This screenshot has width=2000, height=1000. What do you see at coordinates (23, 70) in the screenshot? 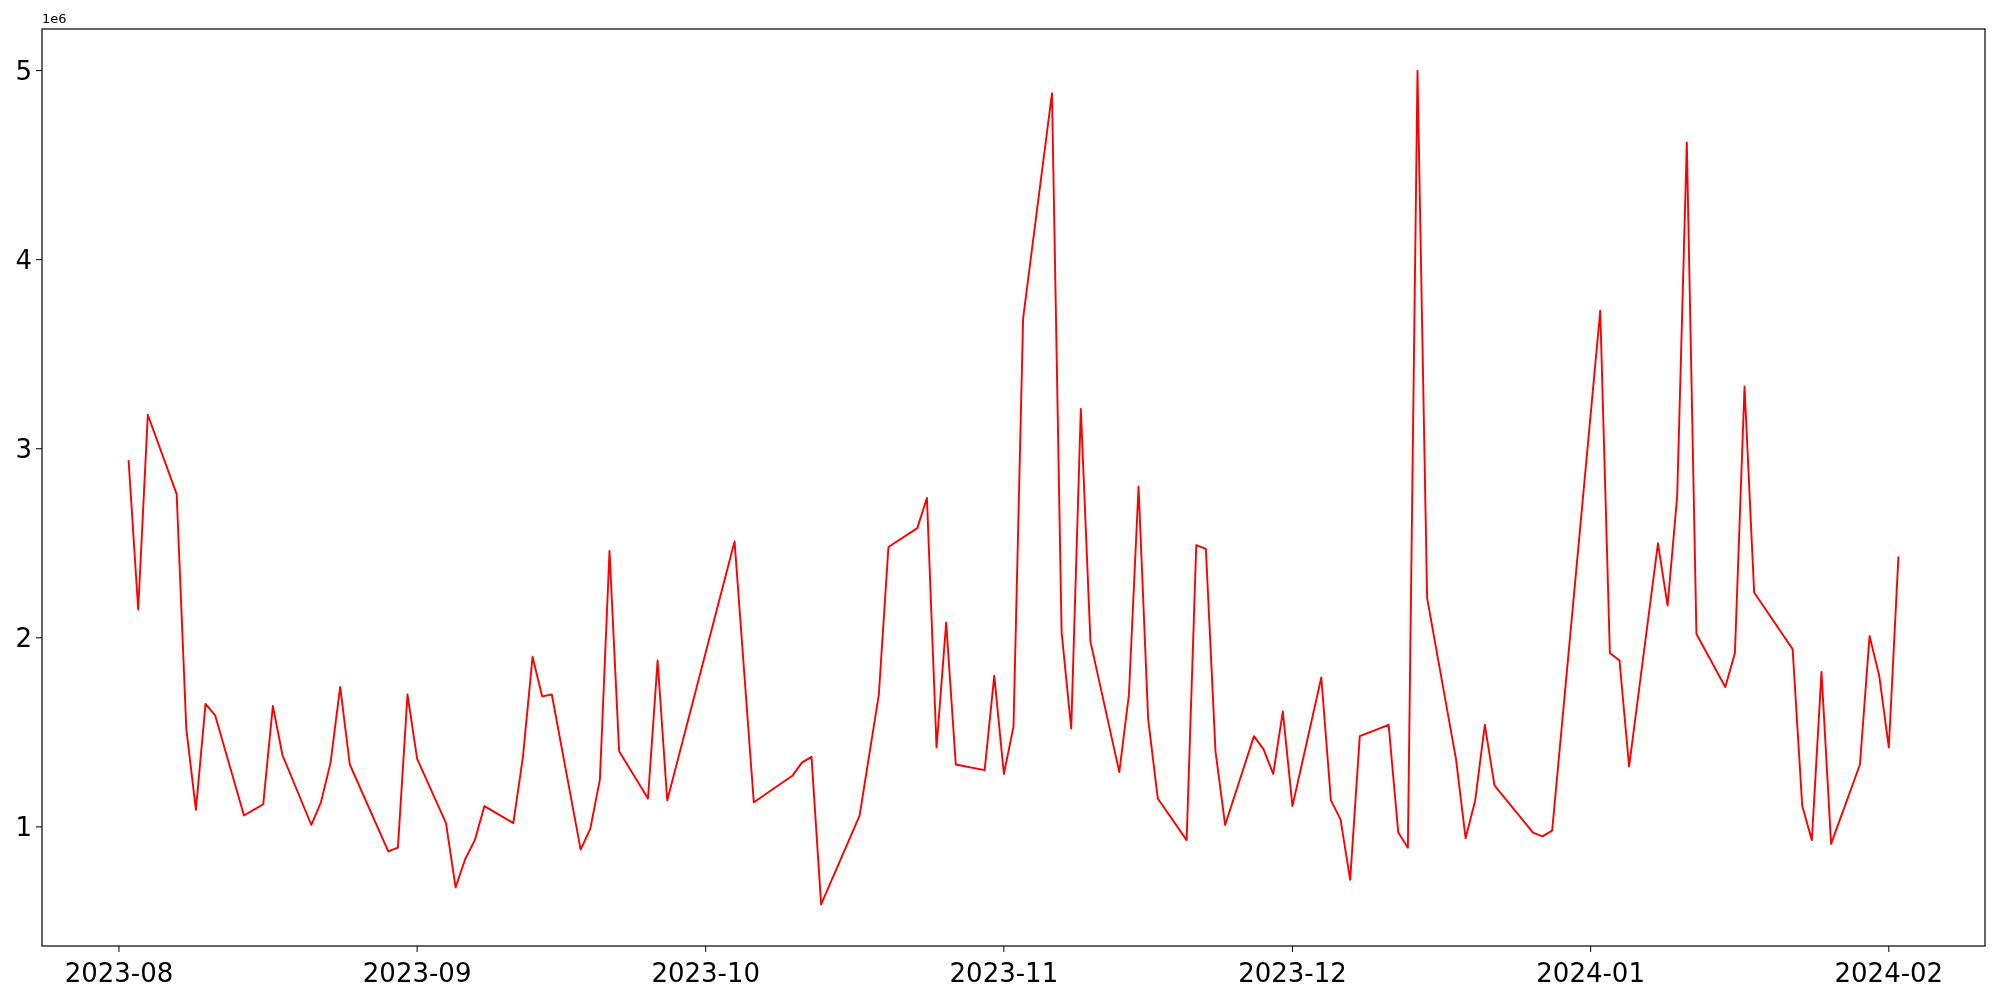
I see `y-tick-label: 5` at bounding box center [23, 70].